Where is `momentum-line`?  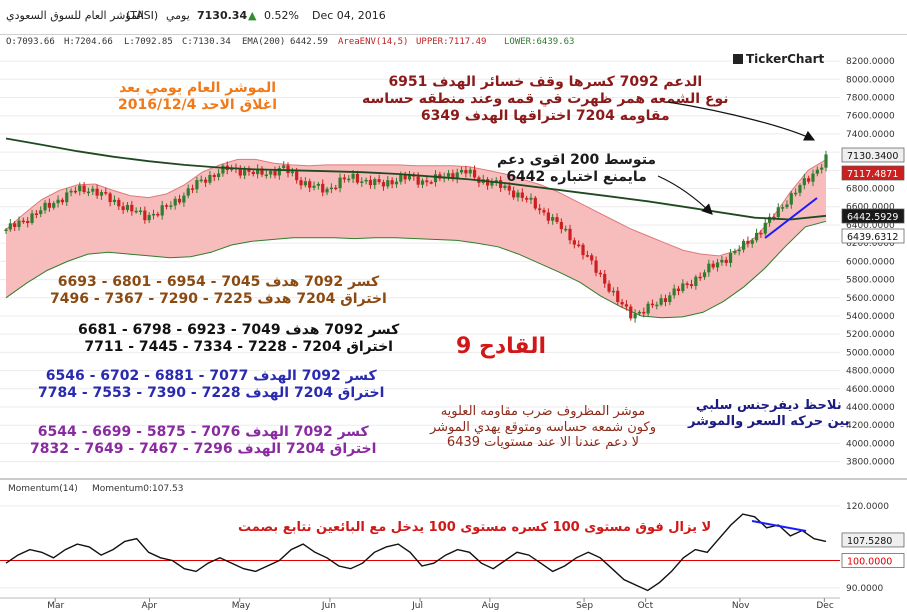 momentum-line is located at coordinates (416, 552).